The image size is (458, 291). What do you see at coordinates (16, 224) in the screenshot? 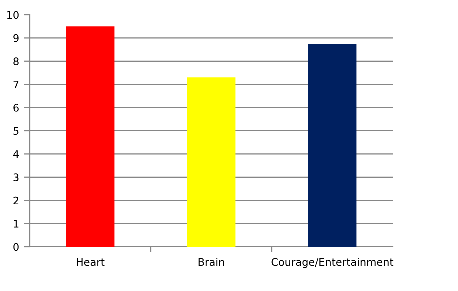
I see `y-tick-label: 1` at bounding box center [16, 224].